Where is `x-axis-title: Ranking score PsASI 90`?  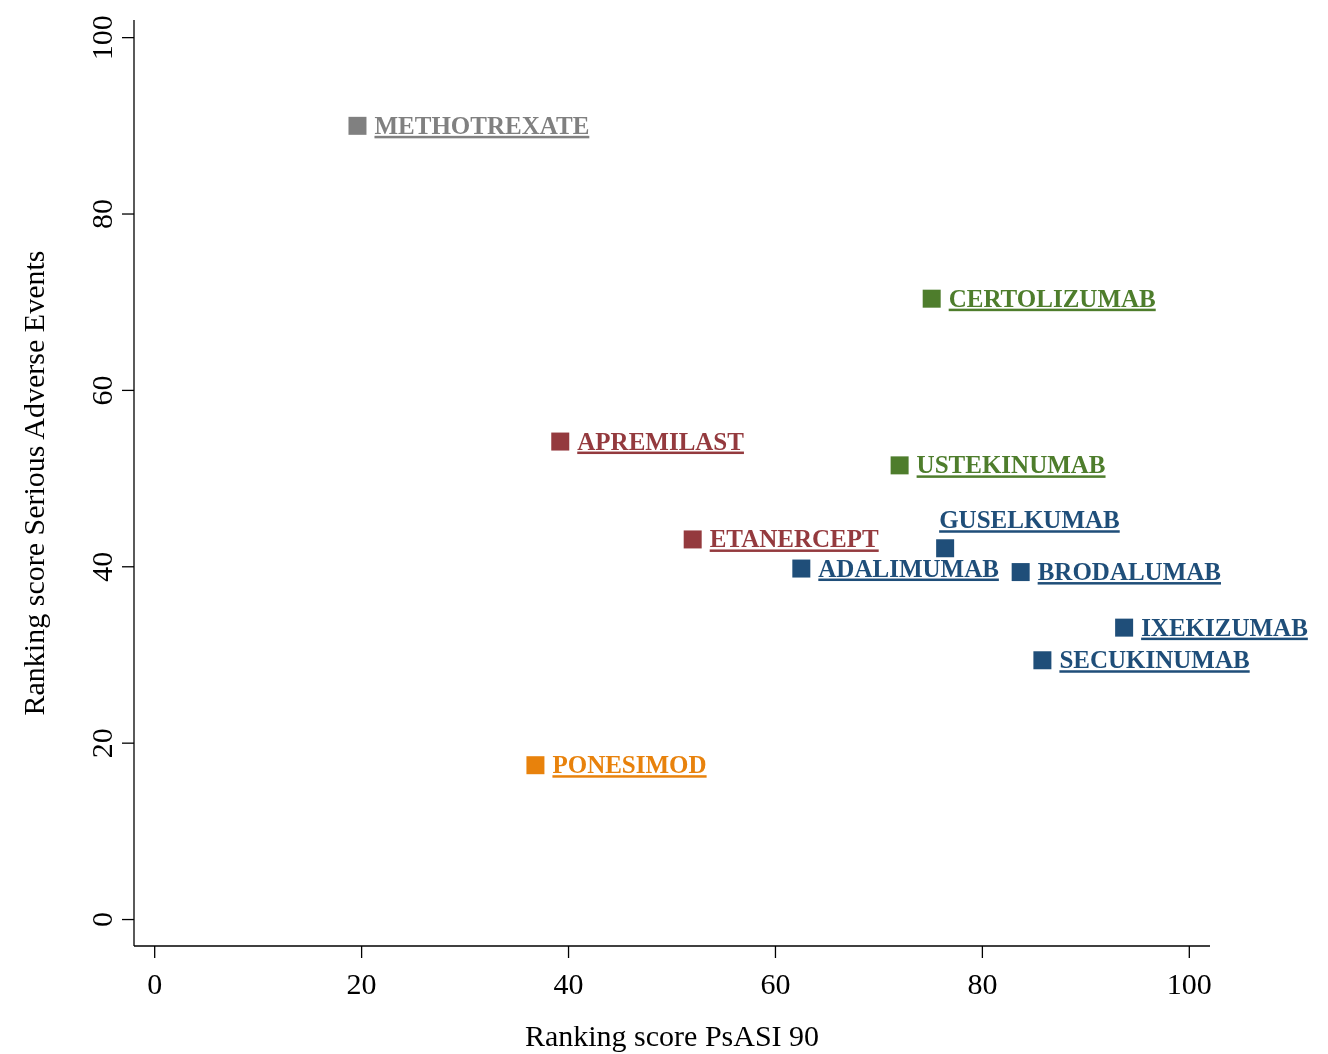
x-axis-title: Ranking score PsASI 90 is located at coordinates (672, 1035).